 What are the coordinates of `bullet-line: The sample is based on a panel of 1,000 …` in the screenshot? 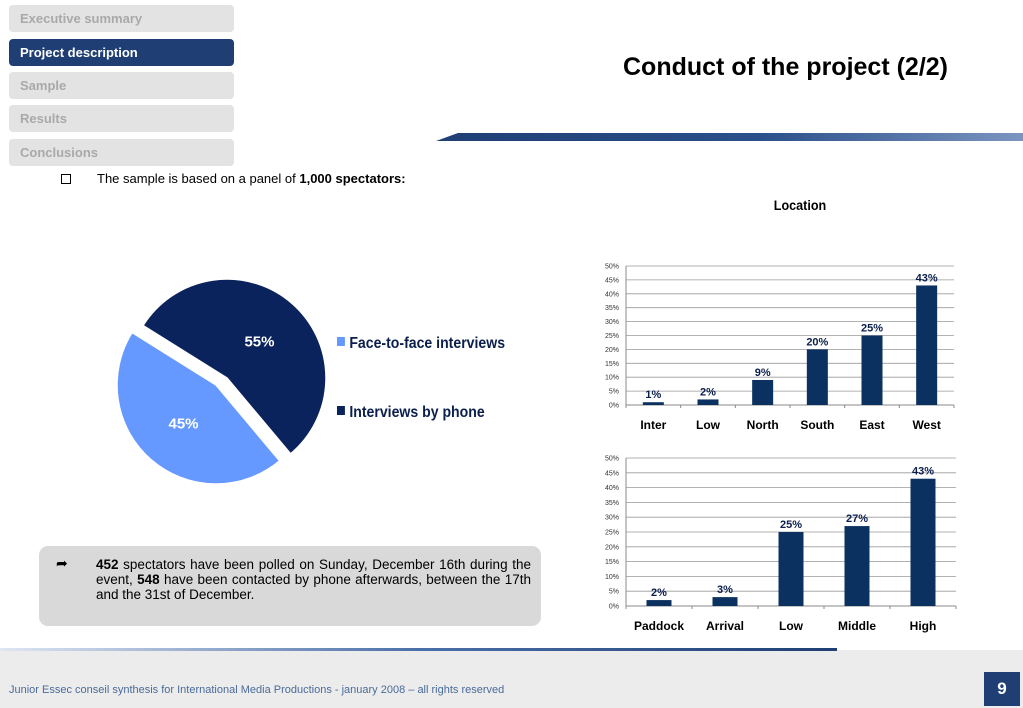 It's located at (233, 178).